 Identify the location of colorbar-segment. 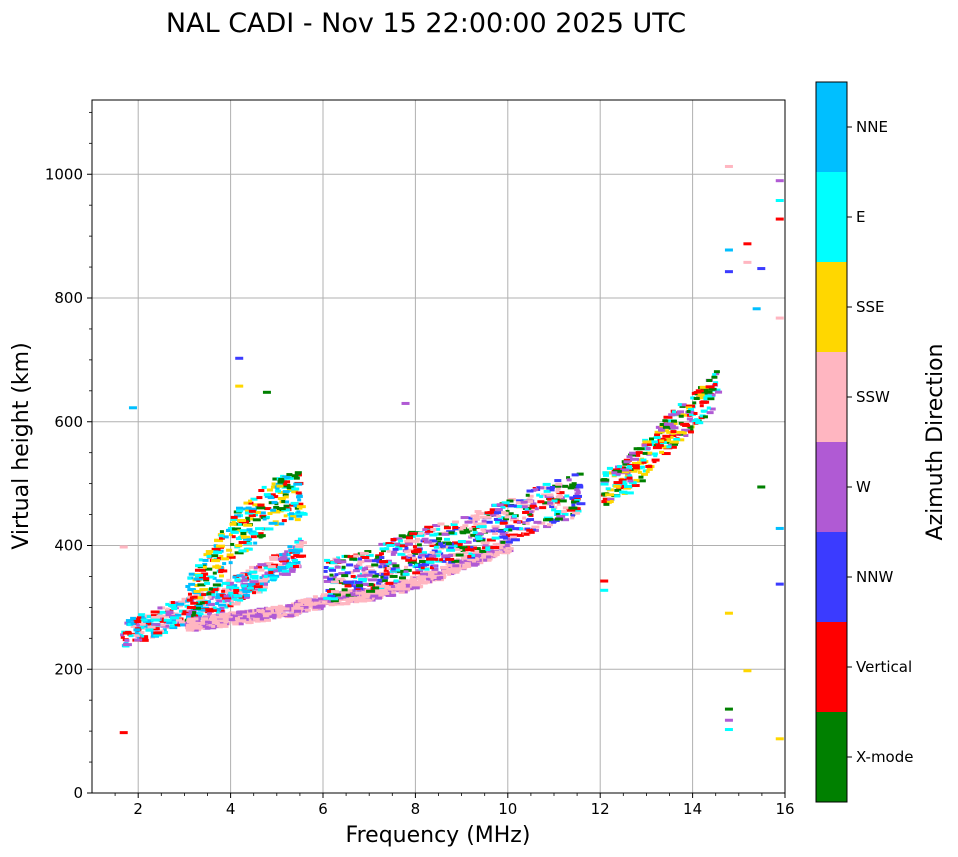
(831, 217).